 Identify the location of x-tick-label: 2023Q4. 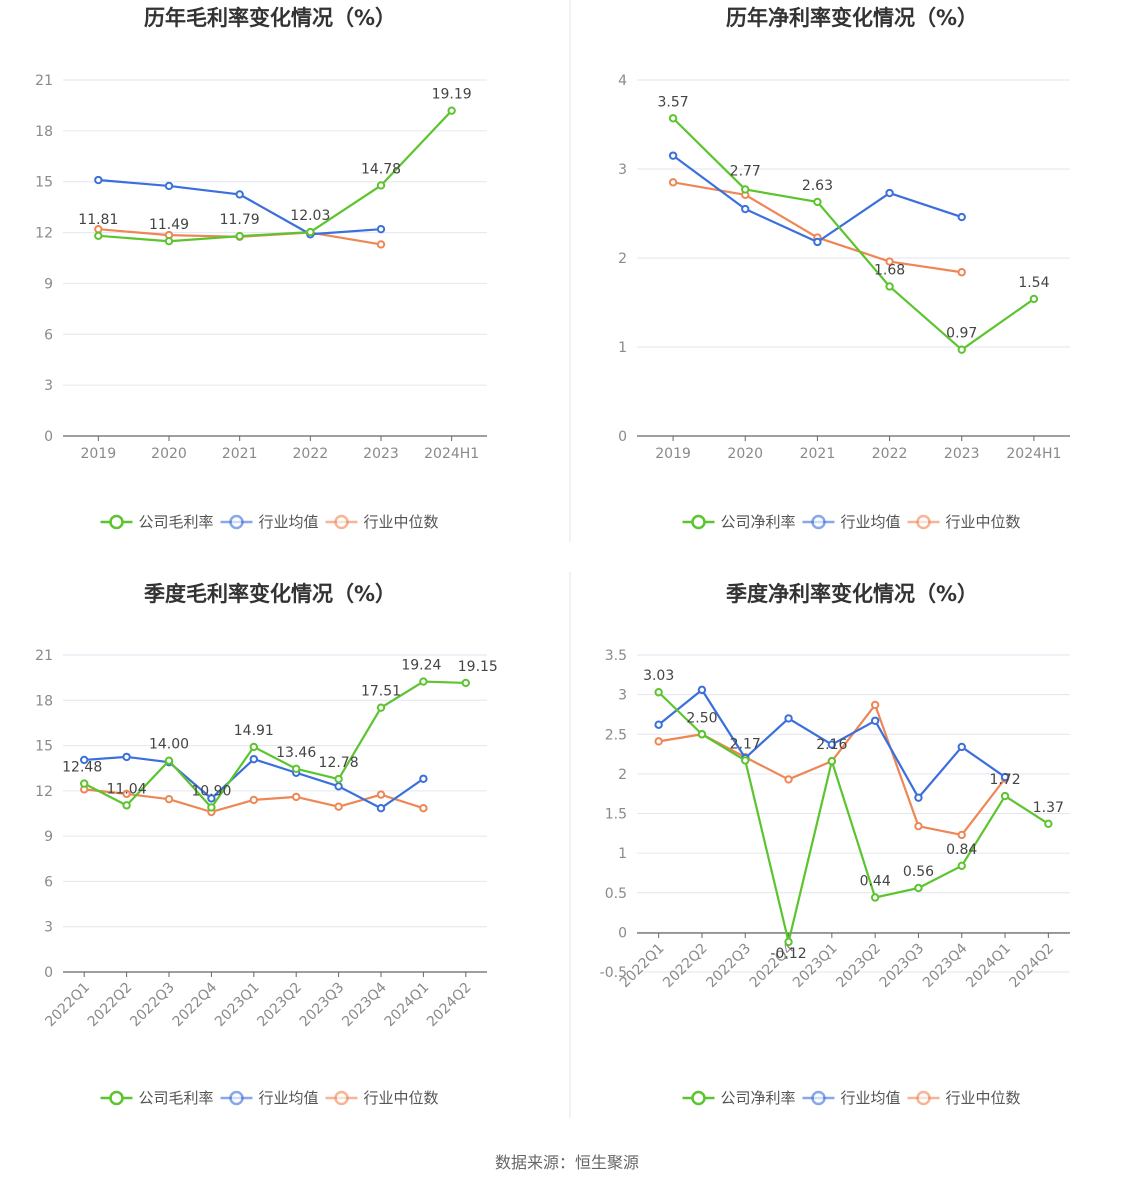
(364, 1004).